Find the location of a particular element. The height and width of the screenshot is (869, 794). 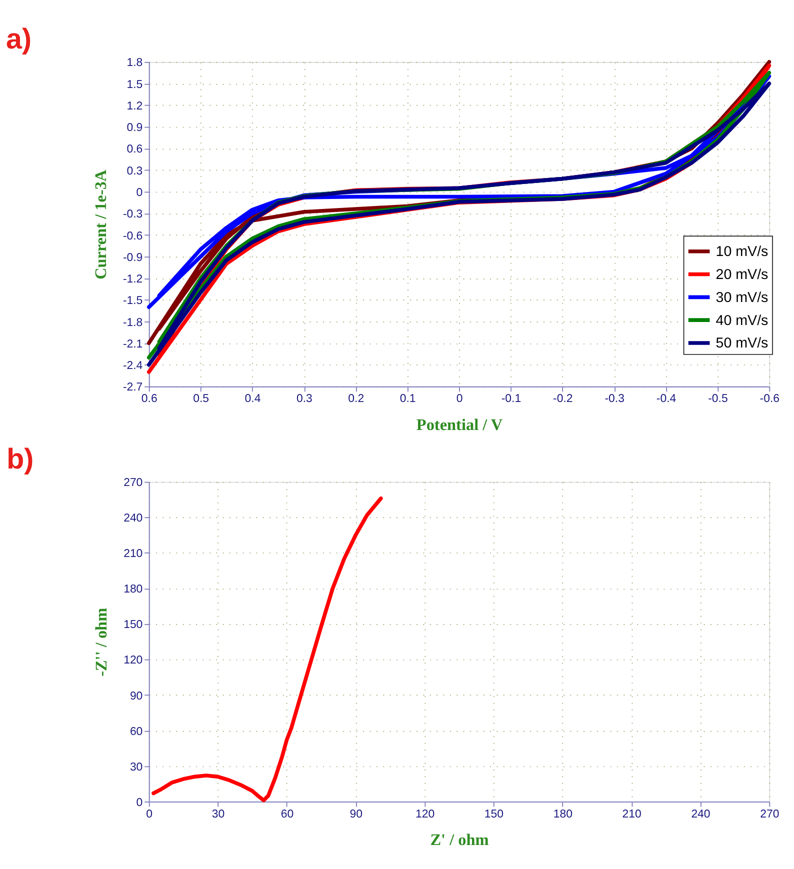

legend-label: 10 mV/s is located at coordinates (742, 252).